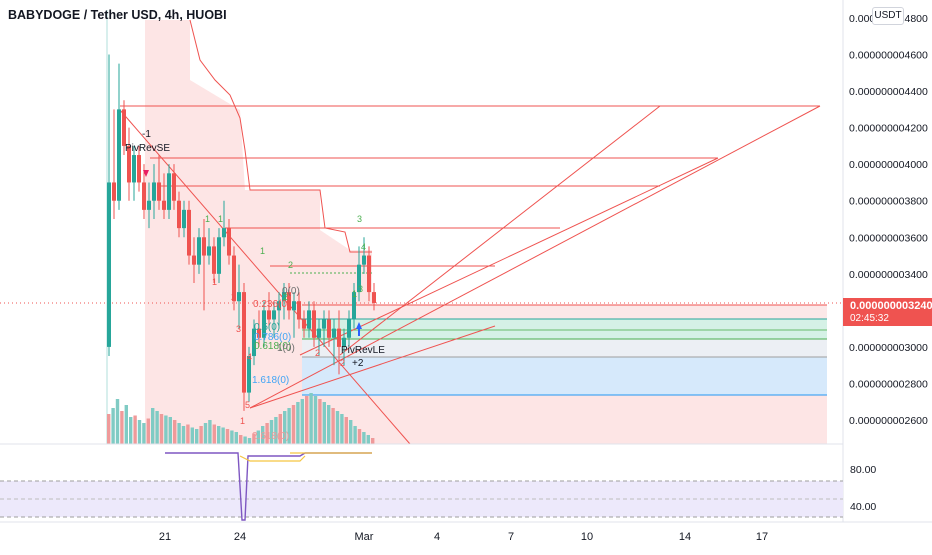  Describe the element at coordinates (280, 136) in the screenshot. I see `resistance-step-line` at that location.